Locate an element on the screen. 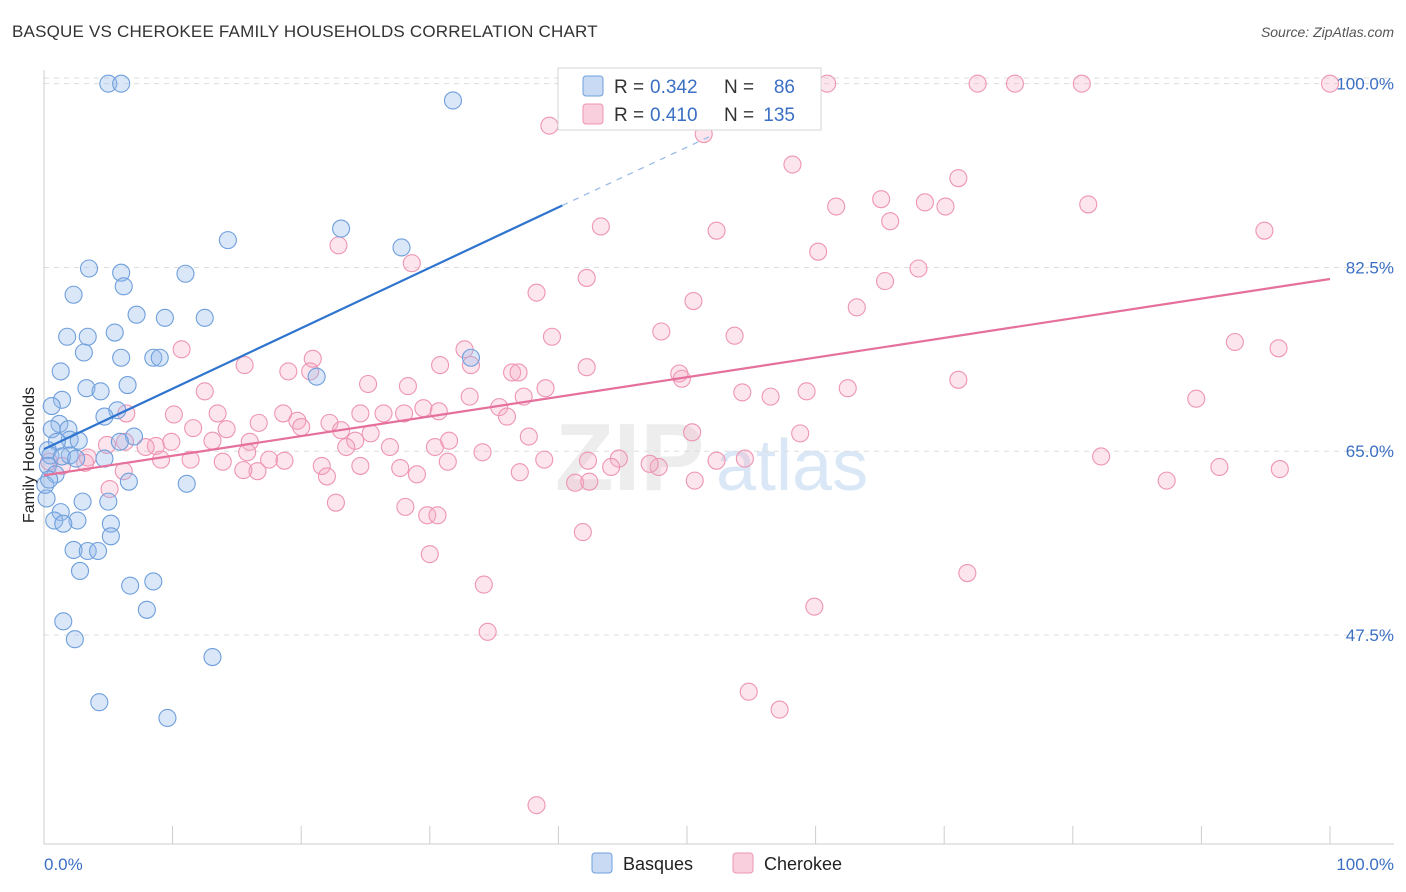 Image resolution: width=1406 pixels, height=892 pixels. basque-r-label: R = is located at coordinates (629, 87).